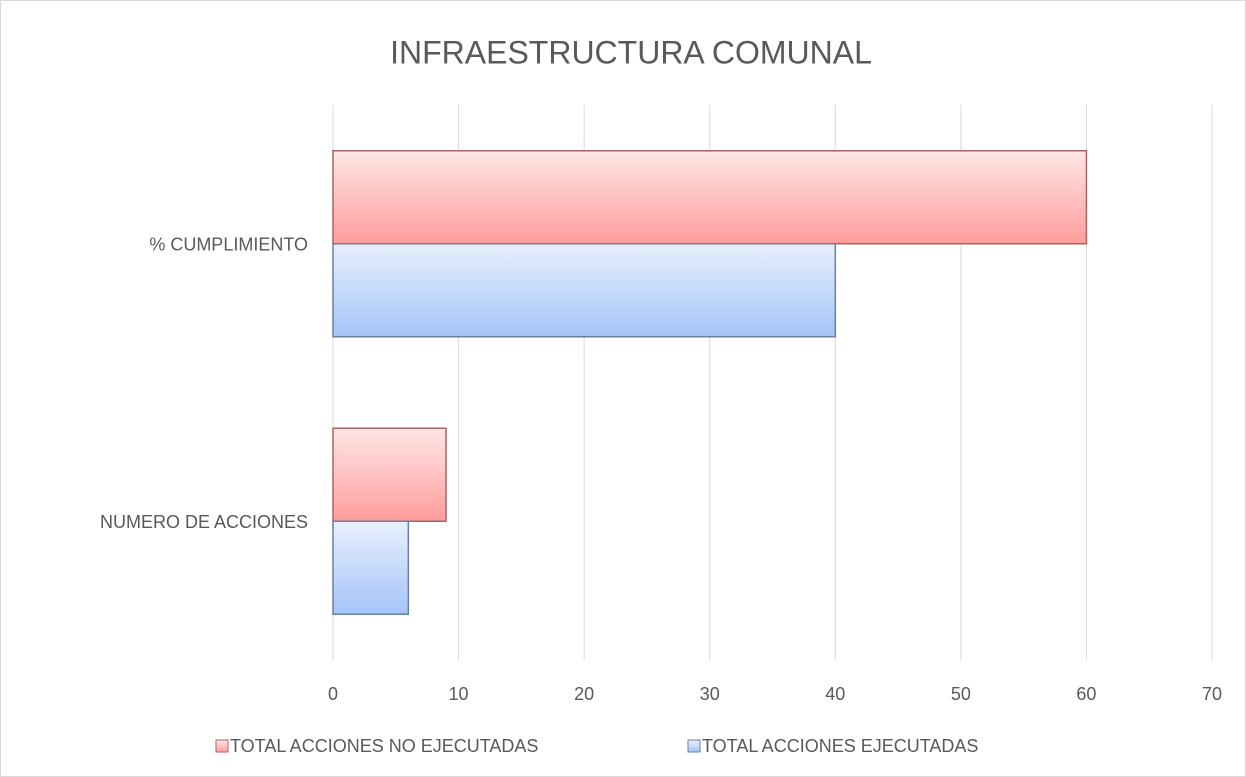 This screenshot has width=1246, height=777. Describe the element at coordinates (1212, 694) in the screenshot. I see `x-tick-label: 70` at that location.